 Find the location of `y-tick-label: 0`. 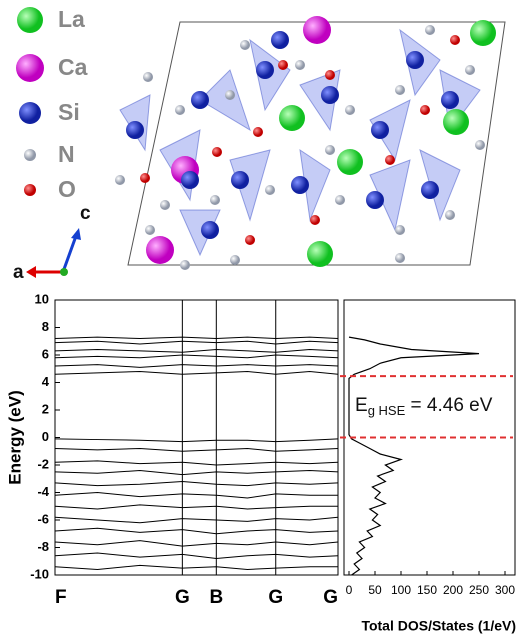

y-tick-label: 0 is located at coordinates (45, 436).